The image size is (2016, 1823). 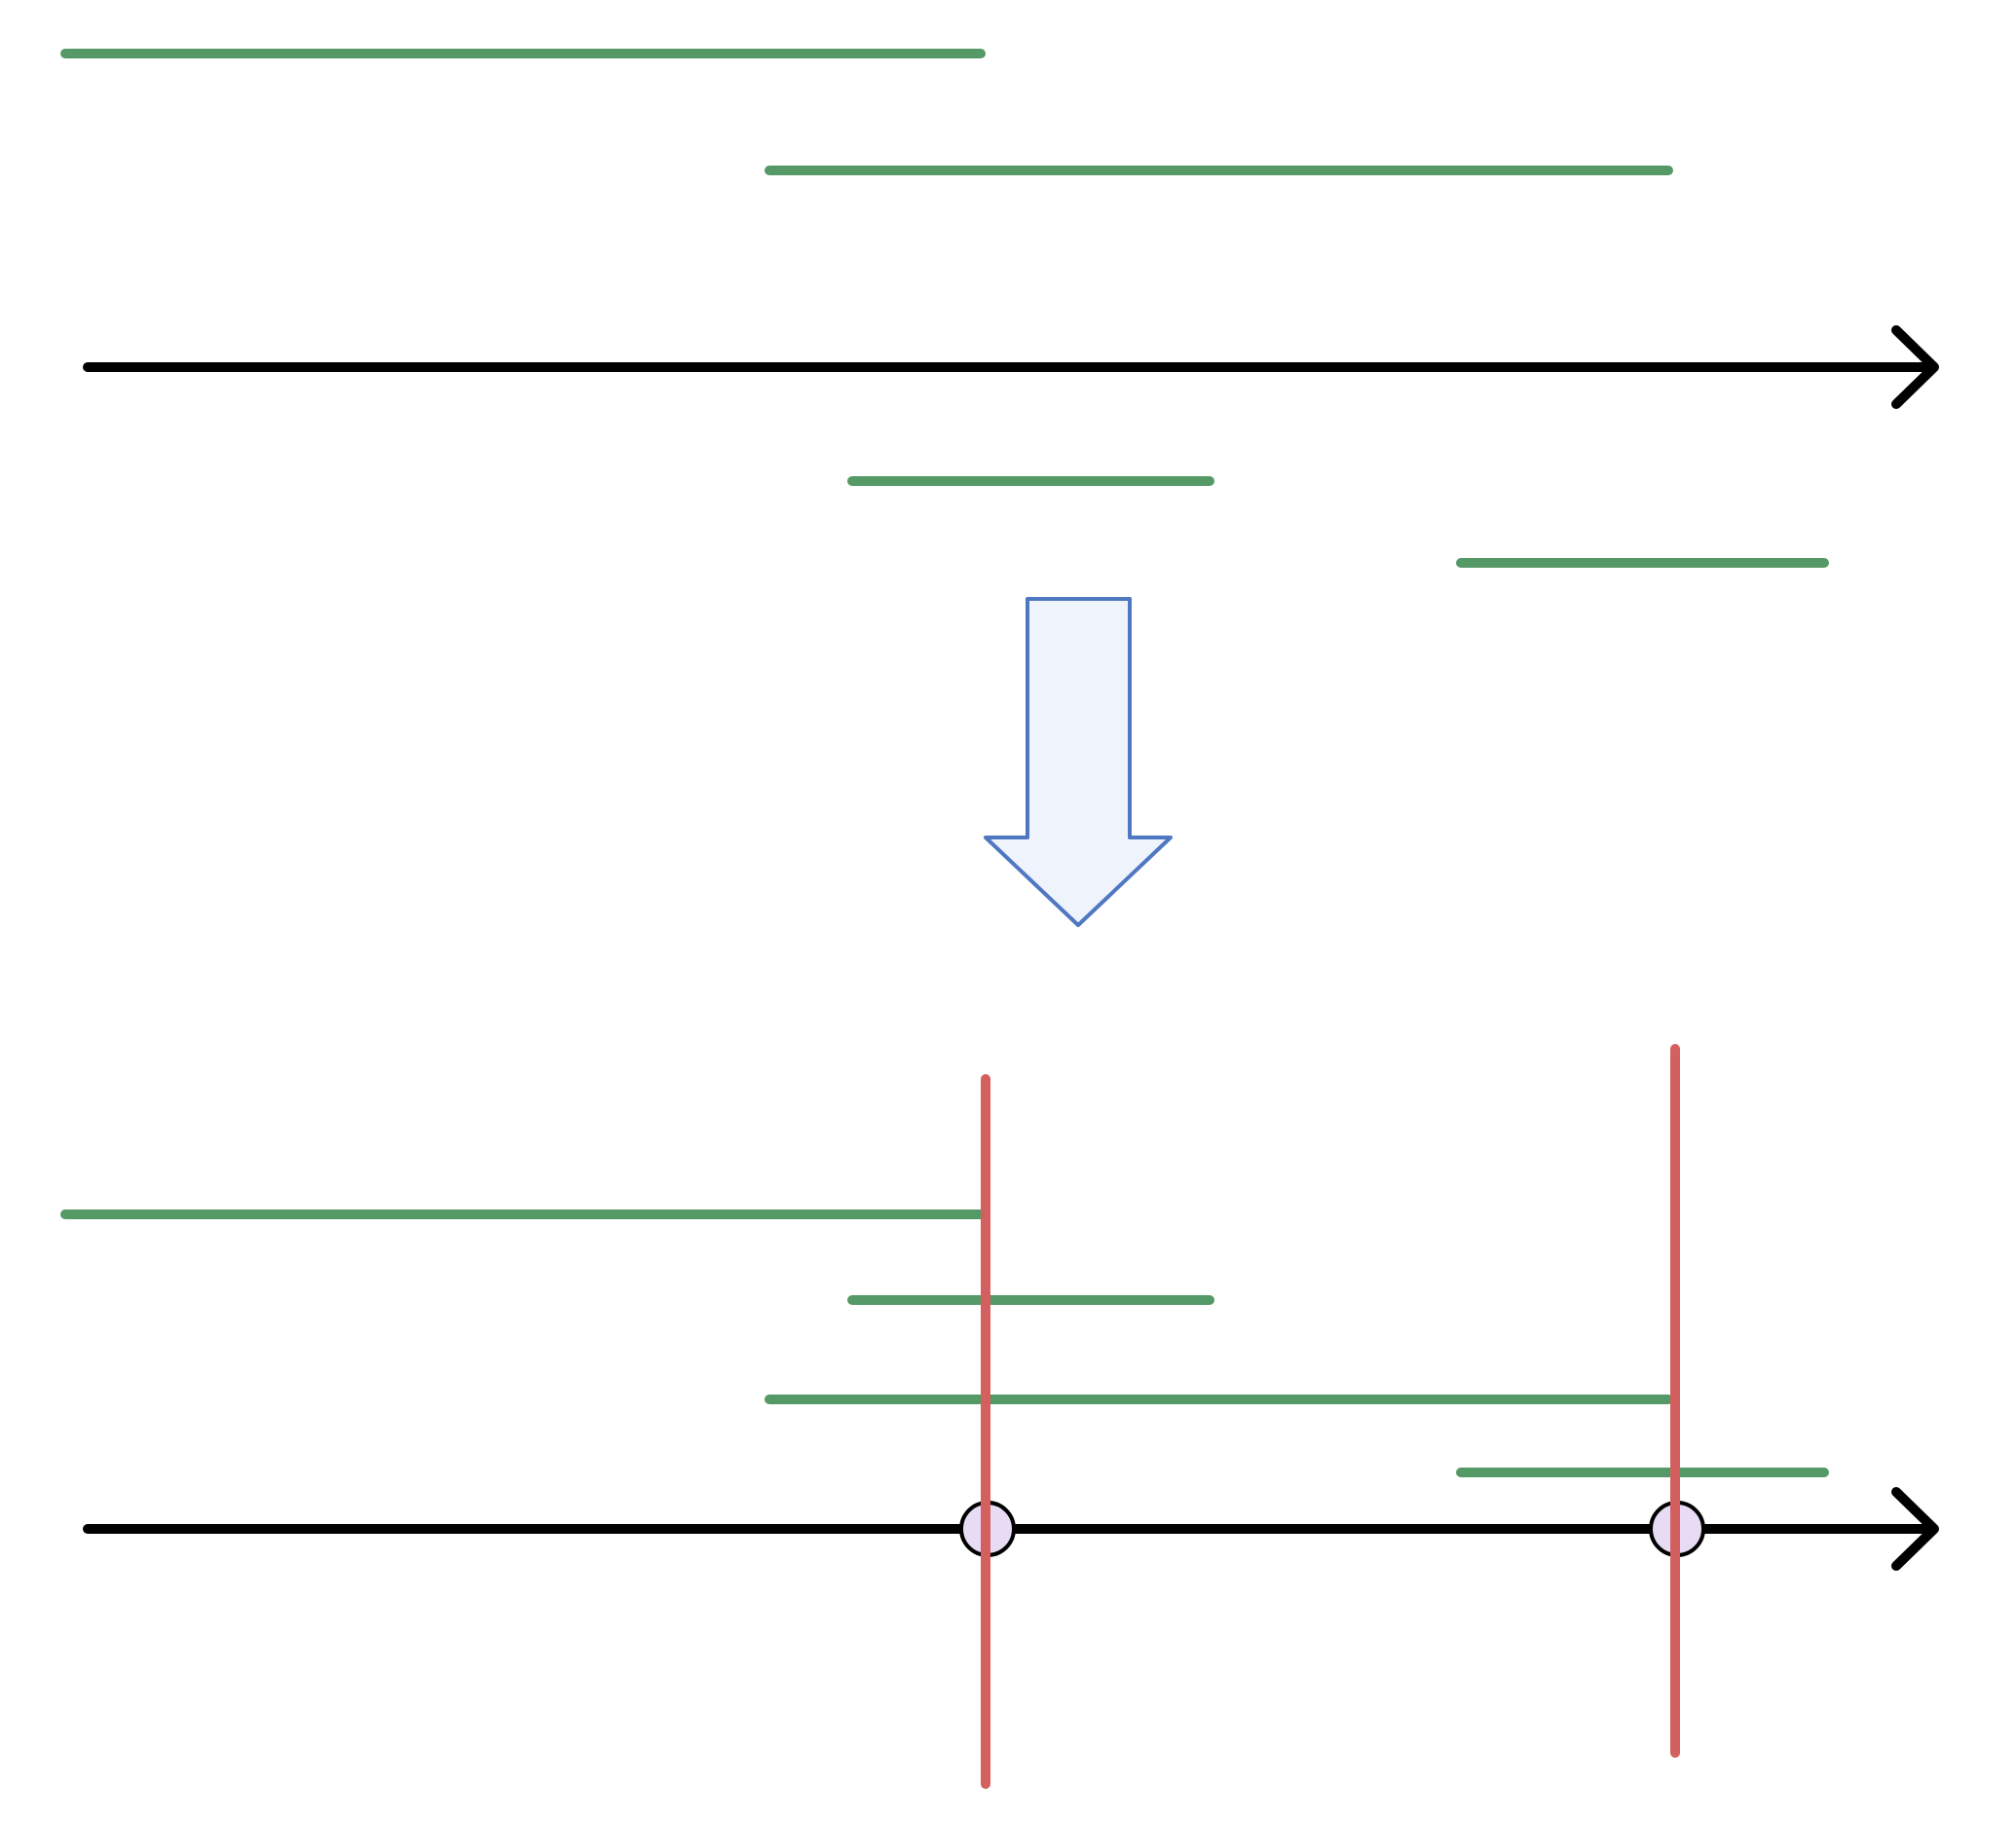 I want to click on transition-arrow, so click(x=1078, y=762).